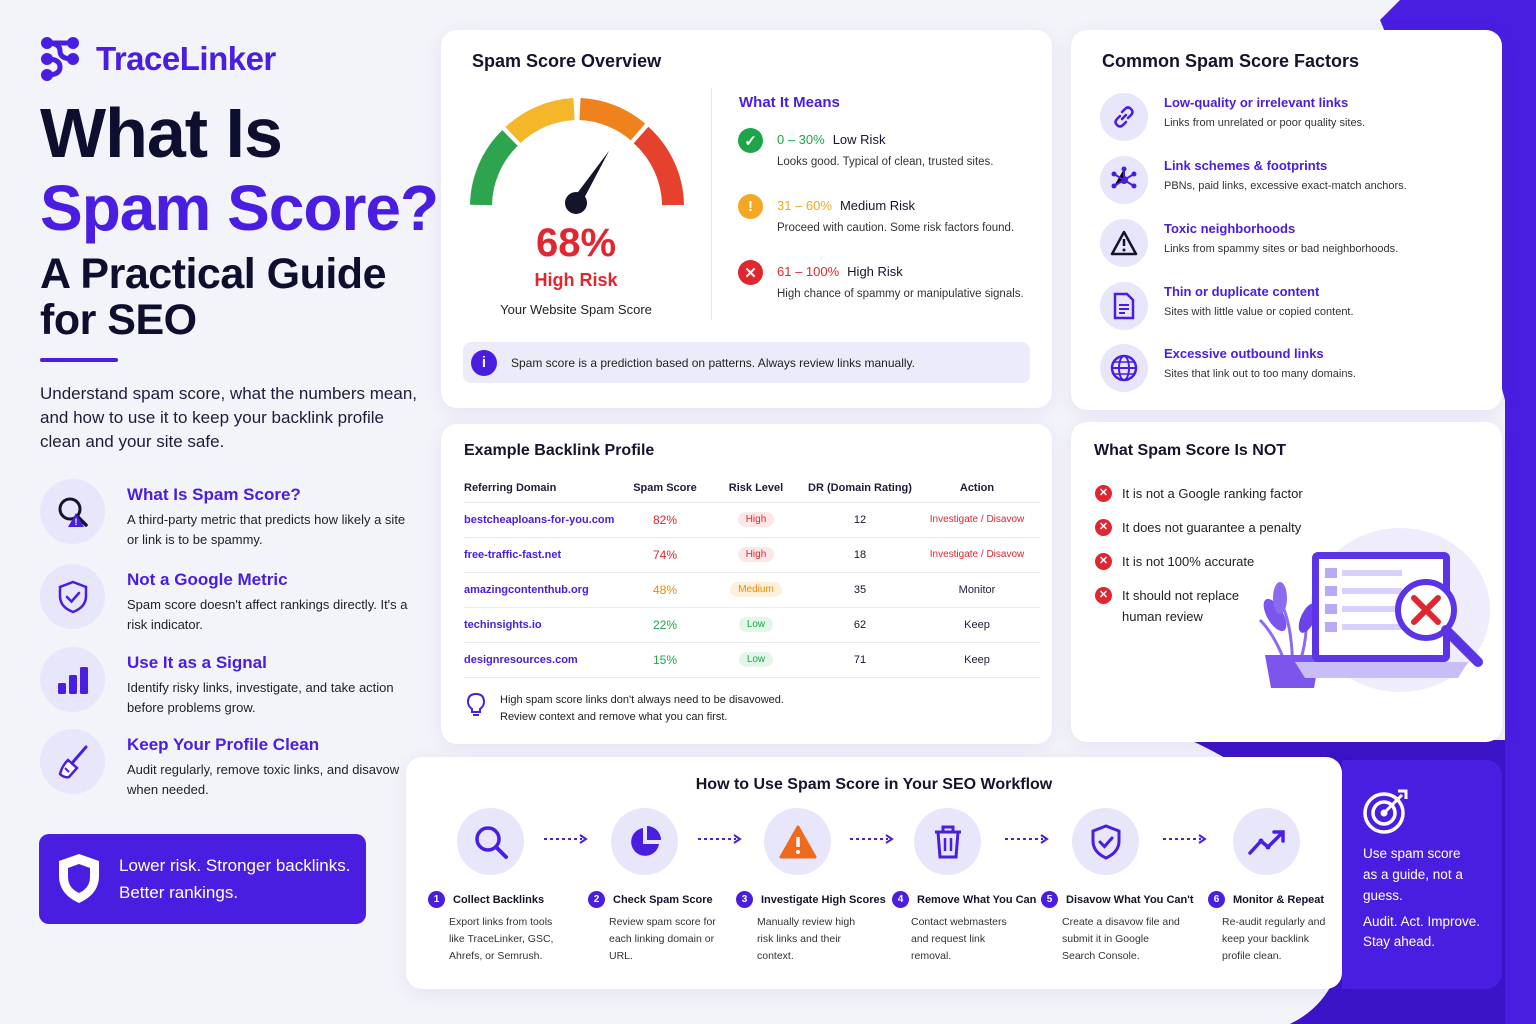  I want to click on factor-title: Excessive outbound links, so click(1244, 353).